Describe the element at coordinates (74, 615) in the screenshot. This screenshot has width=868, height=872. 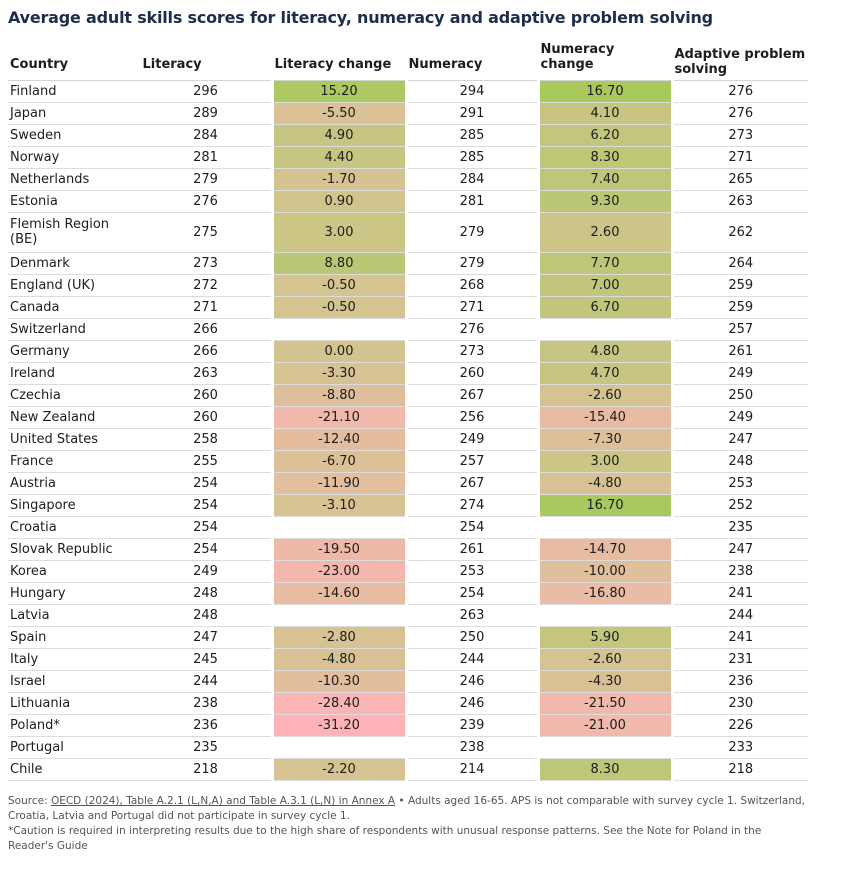
I see `cell-country: Latvia` at that location.